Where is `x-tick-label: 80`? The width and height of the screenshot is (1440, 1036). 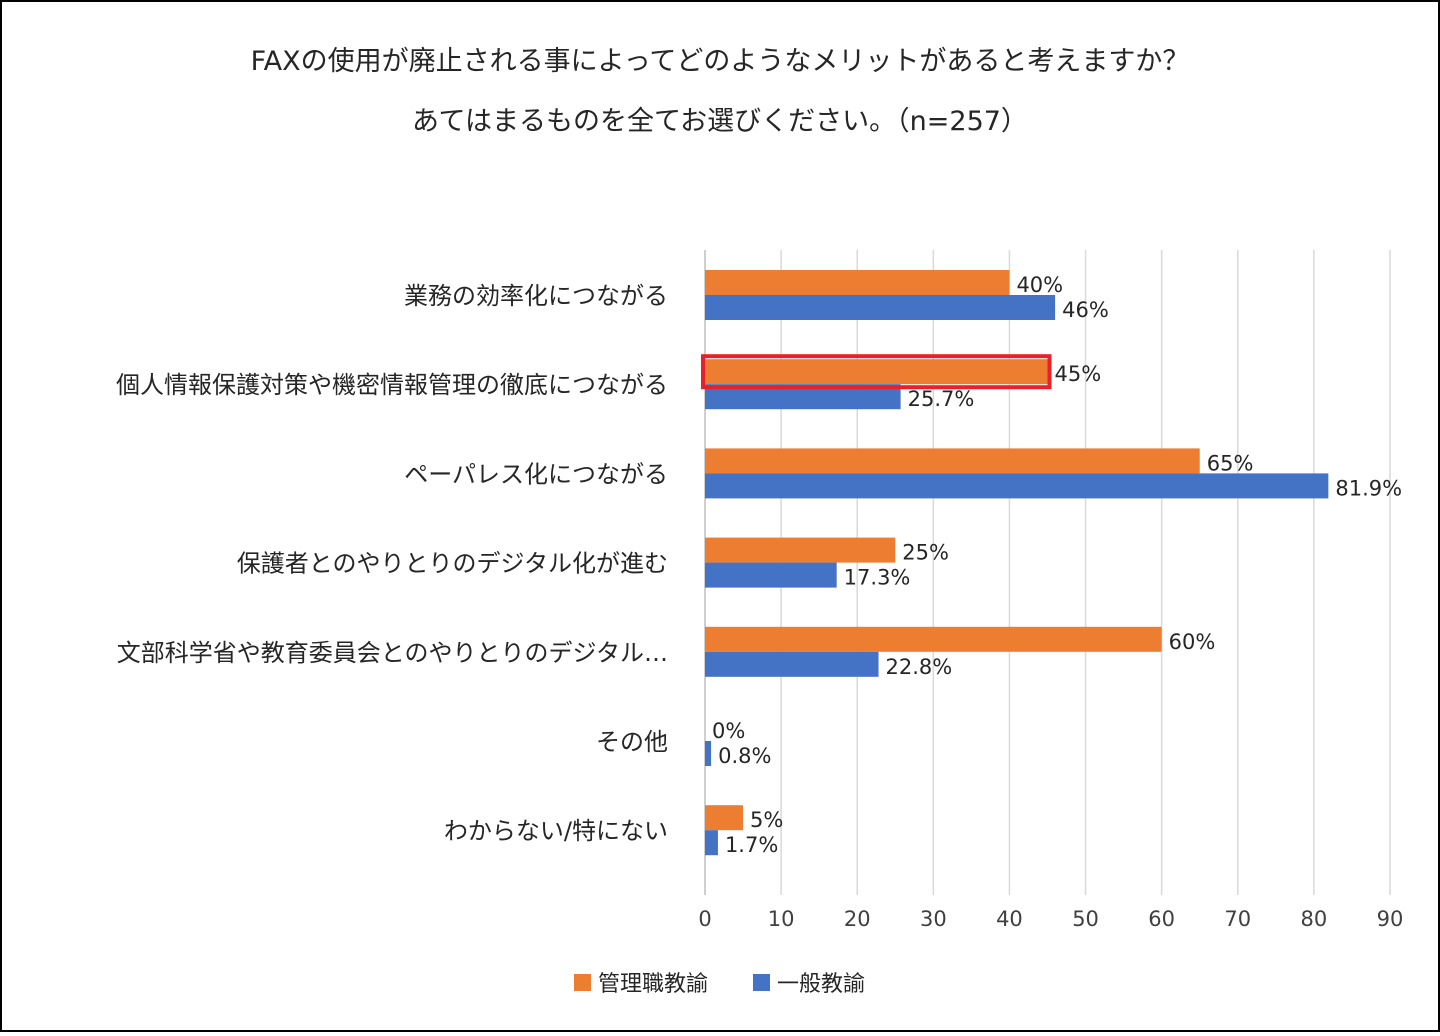 x-tick-label: 80 is located at coordinates (1314, 919).